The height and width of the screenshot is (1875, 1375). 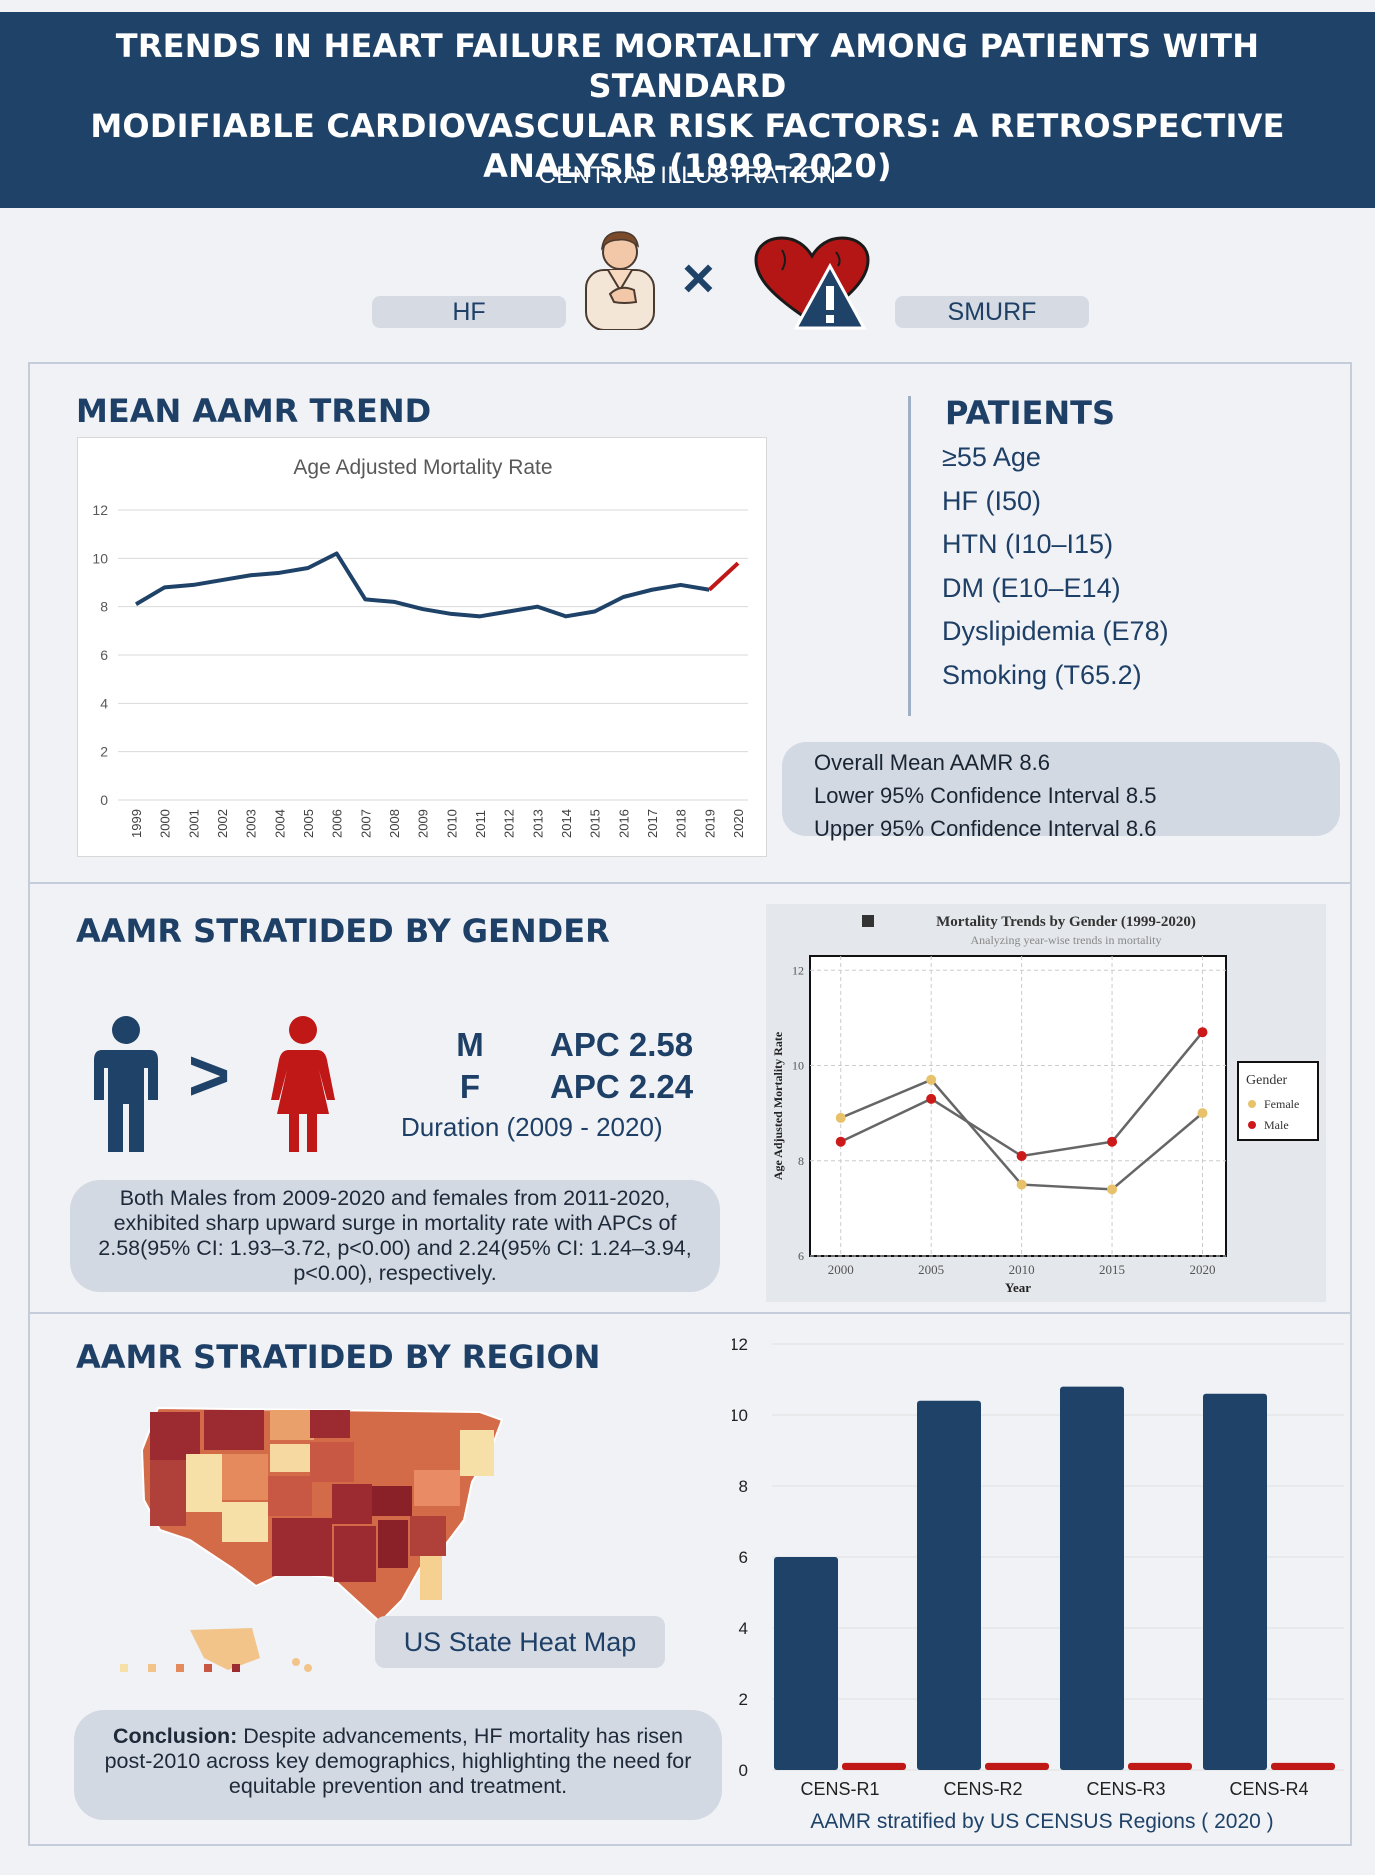 What do you see at coordinates (1125, 1789) in the screenshot?
I see `x-tick-label: CENS-R3` at bounding box center [1125, 1789].